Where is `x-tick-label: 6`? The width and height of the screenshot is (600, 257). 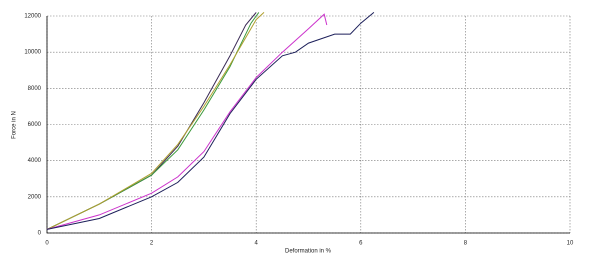 x-tick-label: 6 is located at coordinates (361, 244).